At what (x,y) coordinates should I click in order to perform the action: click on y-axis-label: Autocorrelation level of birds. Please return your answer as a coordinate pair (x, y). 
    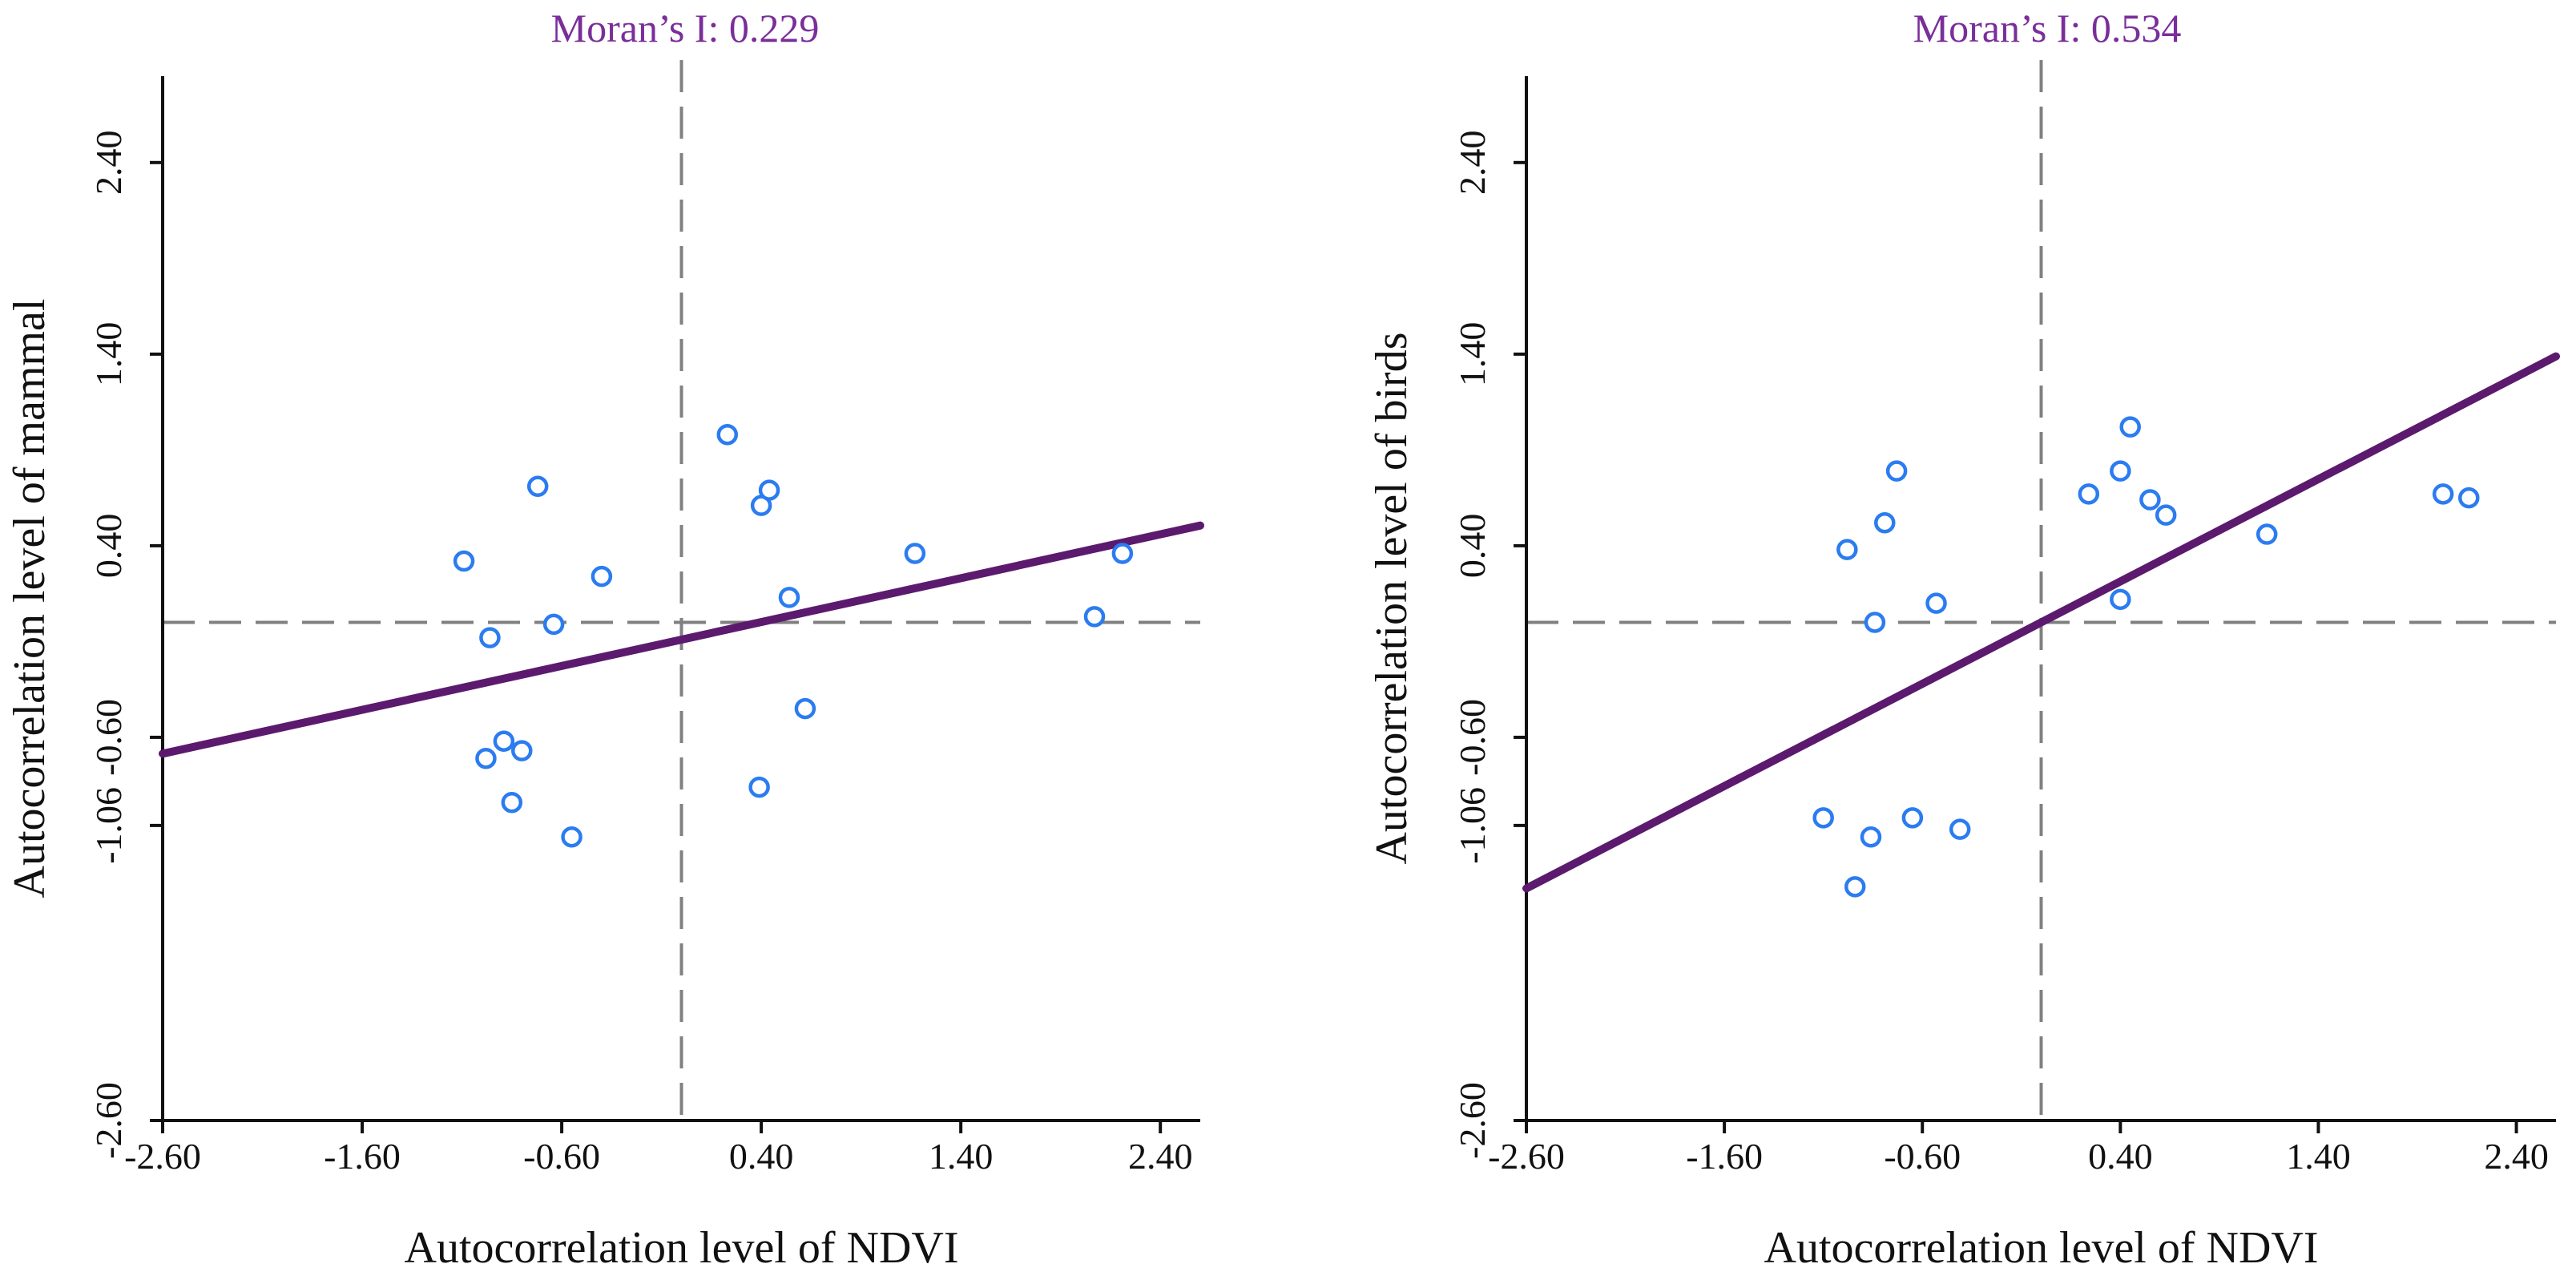
    Looking at the image, I should click on (1392, 598).